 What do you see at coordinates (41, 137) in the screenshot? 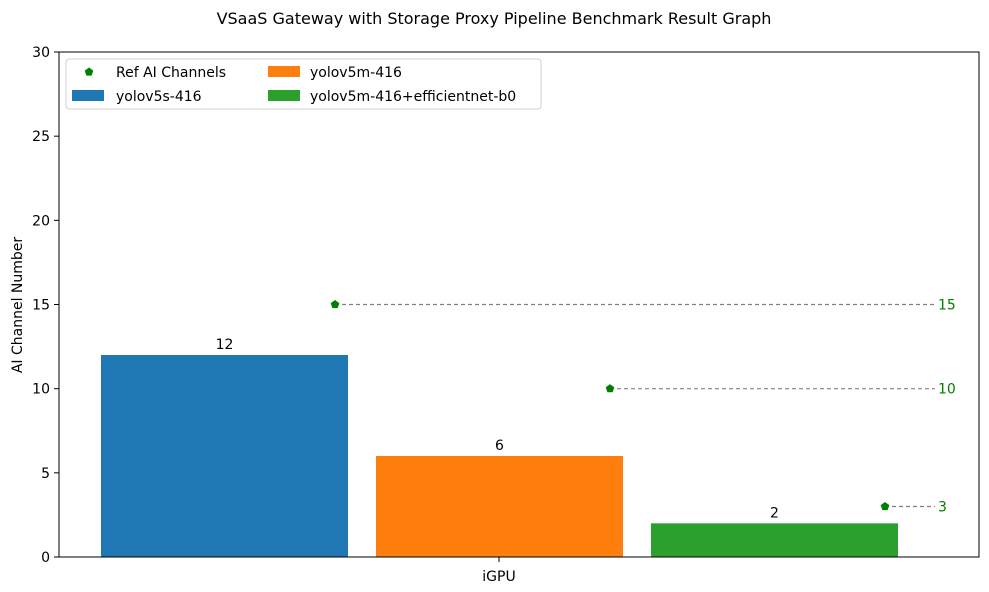
I see `y-tick-label: 25` at bounding box center [41, 137].